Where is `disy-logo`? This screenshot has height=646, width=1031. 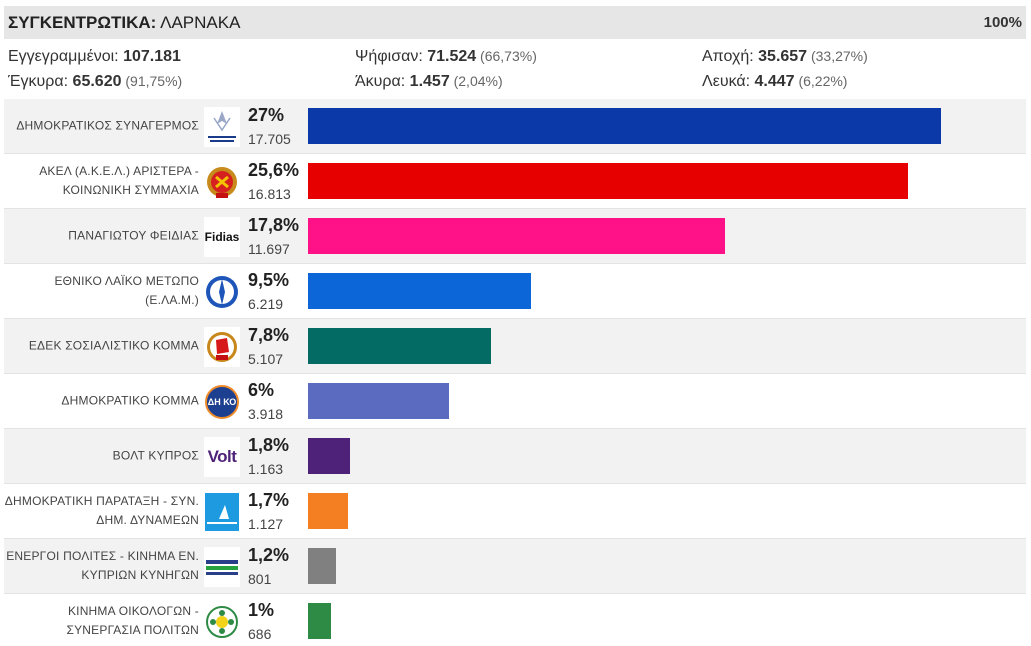 disy-logo is located at coordinates (222, 127).